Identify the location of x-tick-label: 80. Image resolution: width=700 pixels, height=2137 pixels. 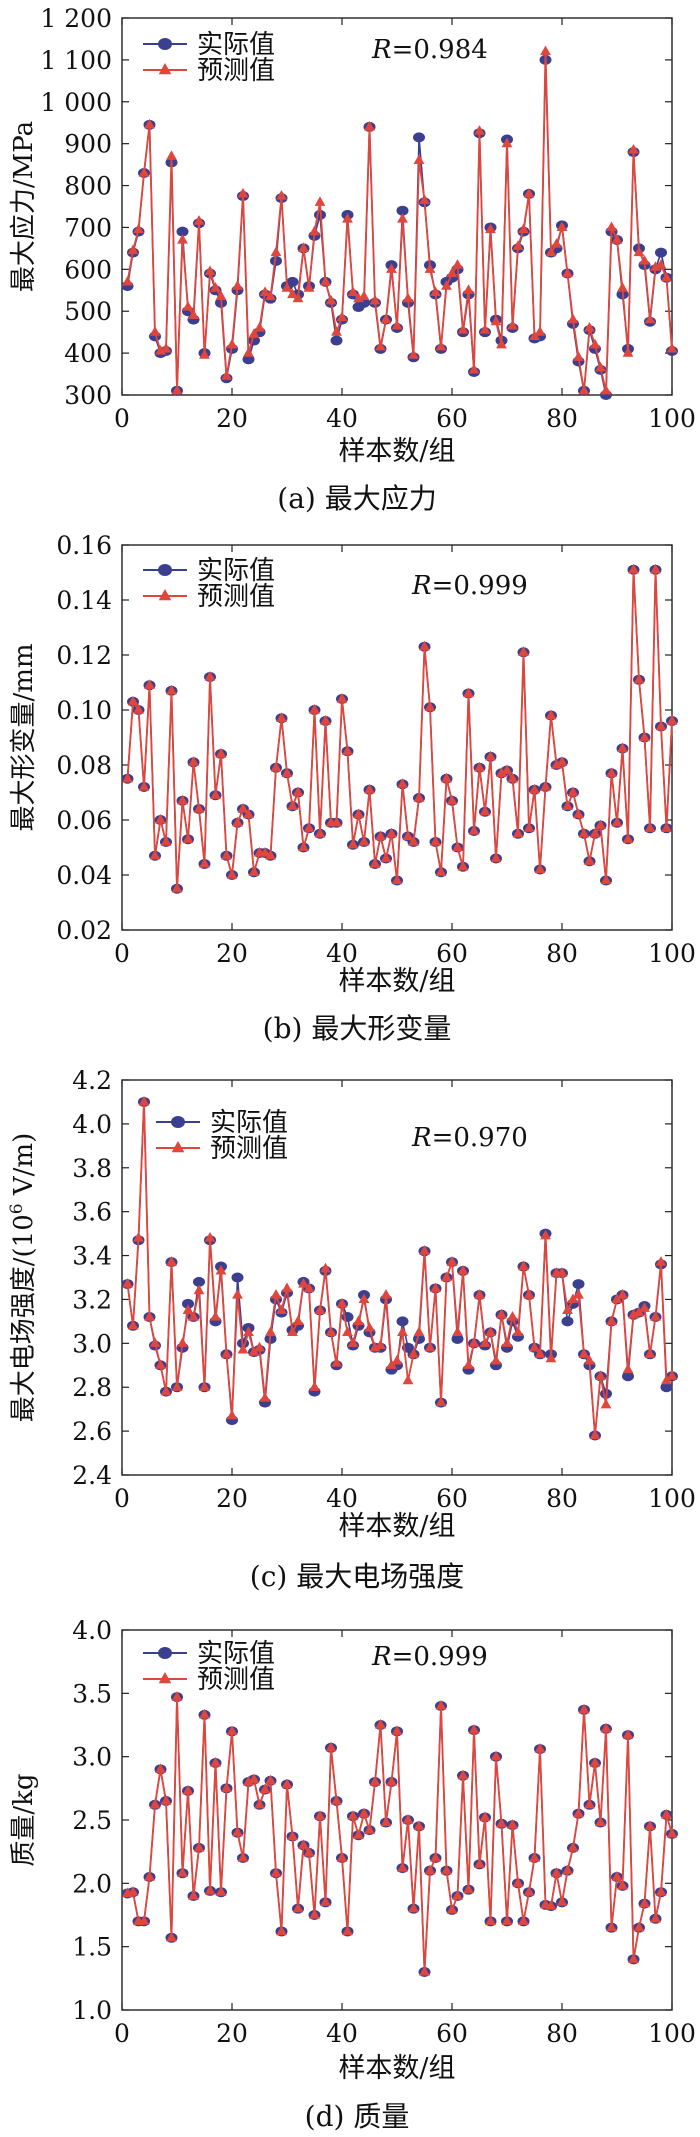
(562, 1498).